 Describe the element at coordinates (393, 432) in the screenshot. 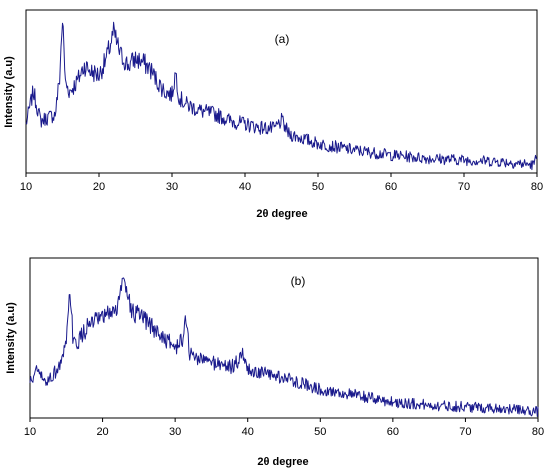

I see `x-tick-label-b: 60` at that location.